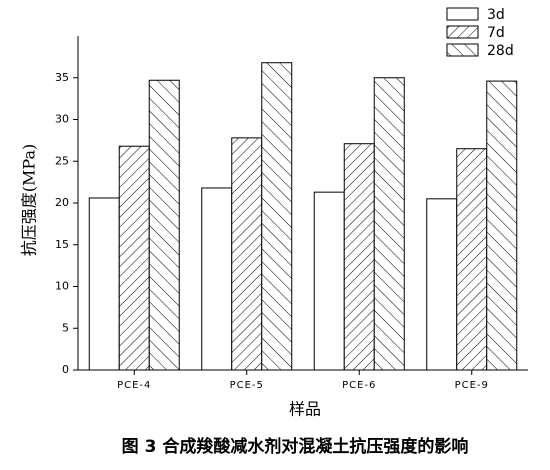  Describe the element at coordinates (62, 119) in the screenshot. I see `y-tick-label: 30` at that location.